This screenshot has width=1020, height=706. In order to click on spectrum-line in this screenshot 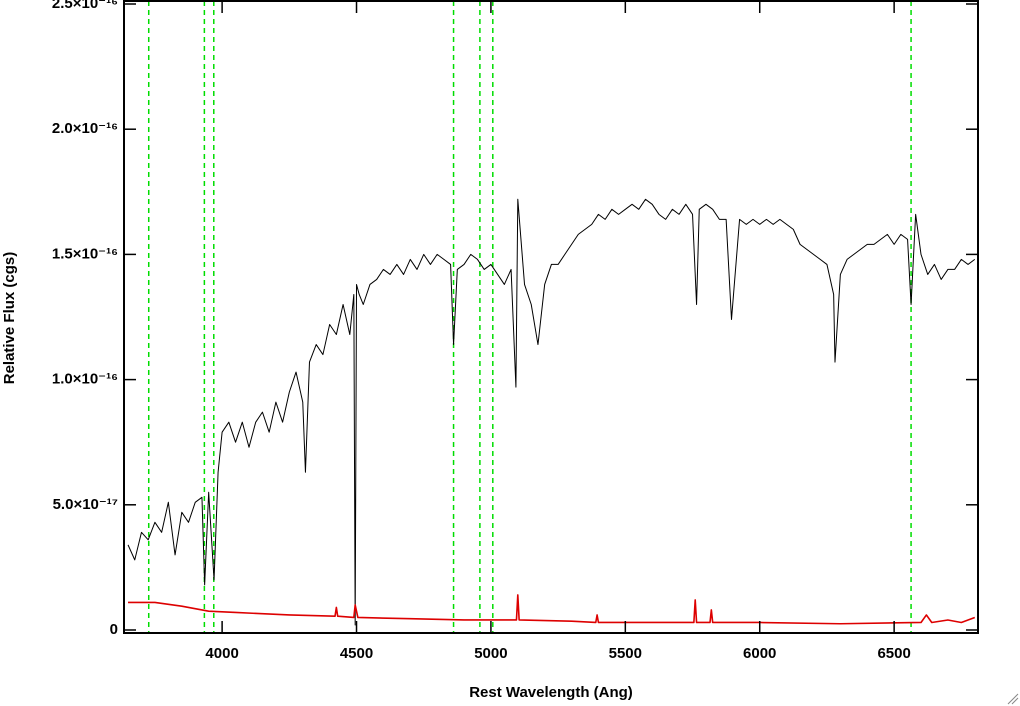, I will do `click(552, 609)`.